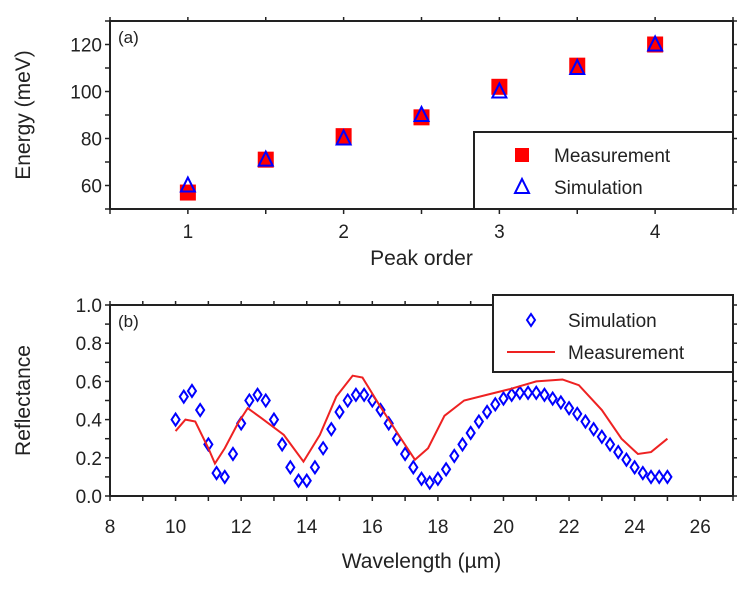  Describe the element at coordinates (612, 321) in the screenshot. I see `legend-label: Simulation` at that location.